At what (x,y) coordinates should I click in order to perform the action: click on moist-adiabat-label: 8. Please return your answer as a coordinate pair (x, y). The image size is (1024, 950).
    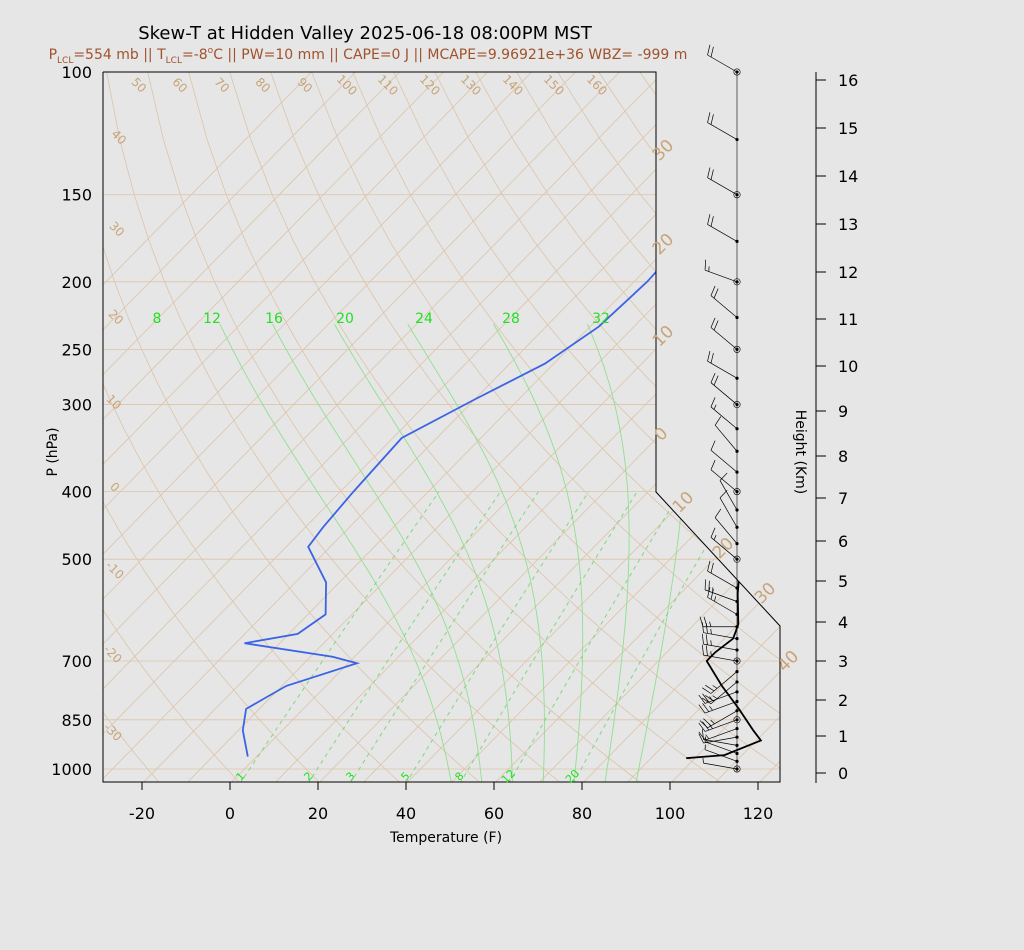
    Looking at the image, I should click on (157, 319).